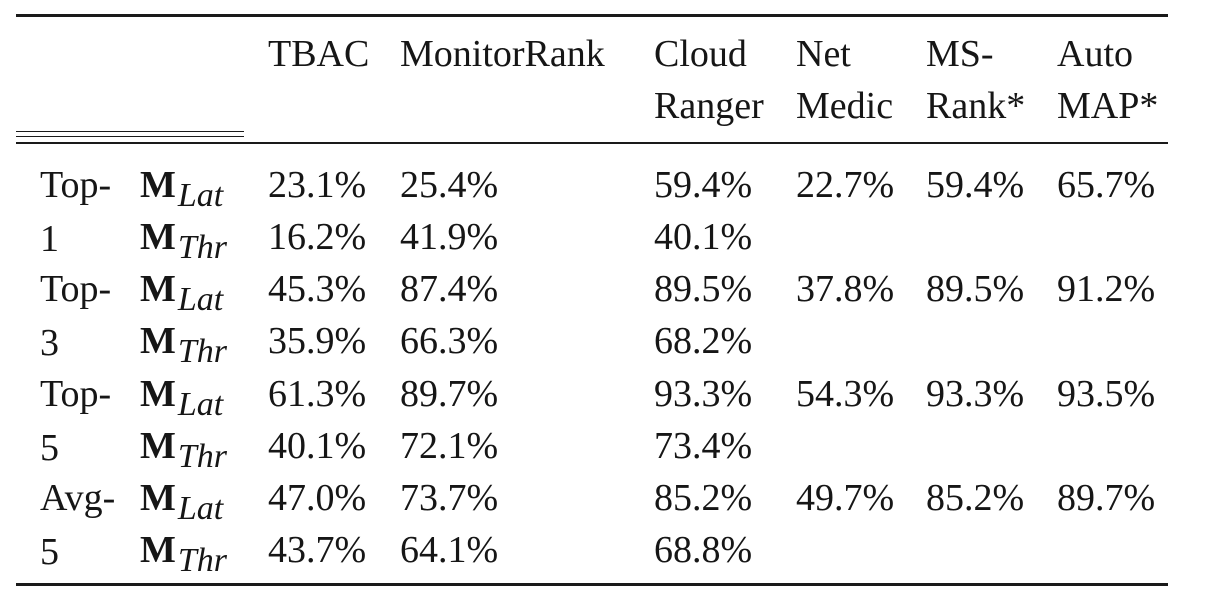  What do you see at coordinates (709, 106) in the screenshot?
I see `header-cloudranger-line2: Ranger` at bounding box center [709, 106].